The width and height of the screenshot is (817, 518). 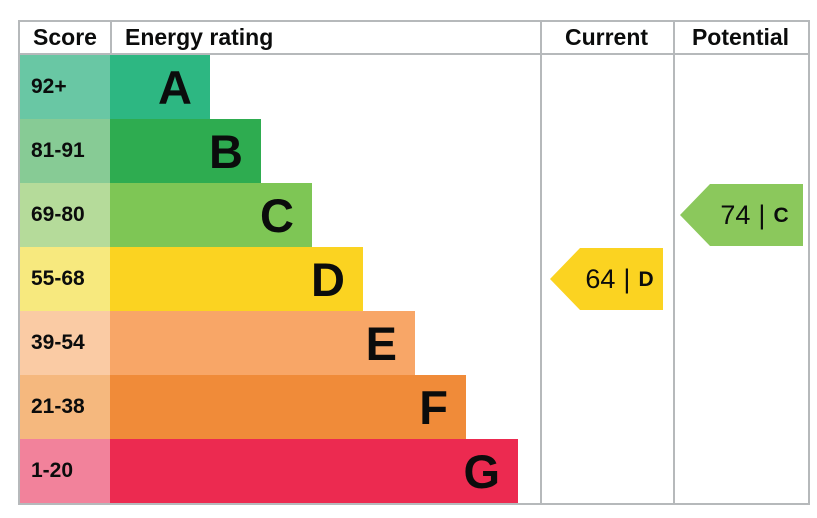 What do you see at coordinates (236, 279) in the screenshot?
I see `rating-bar-D: D` at bounding box center [236, 279].